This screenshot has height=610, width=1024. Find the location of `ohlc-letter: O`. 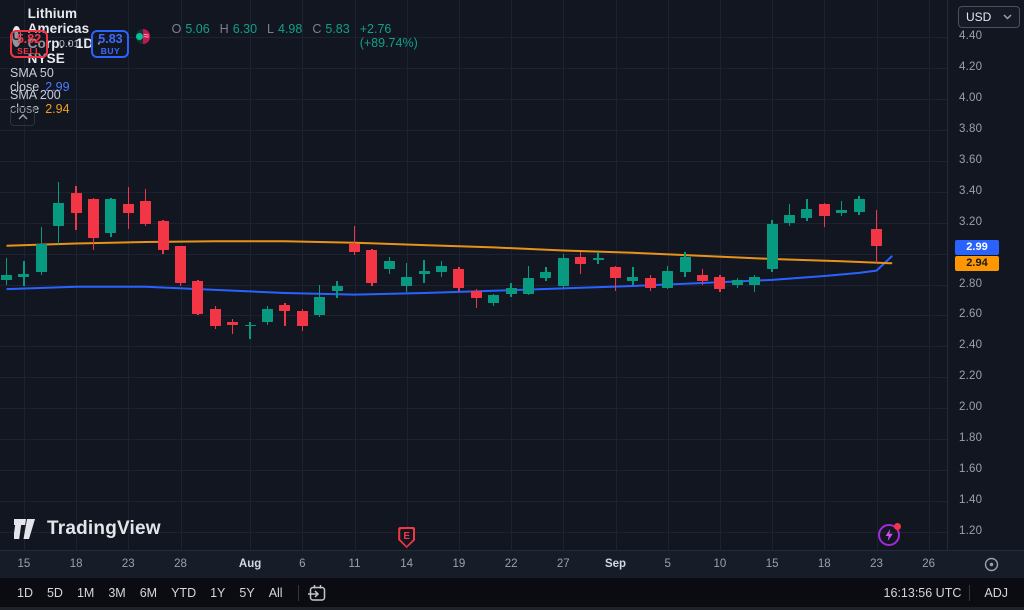

ohlc-letter: O is located at coordinates (176, 29).